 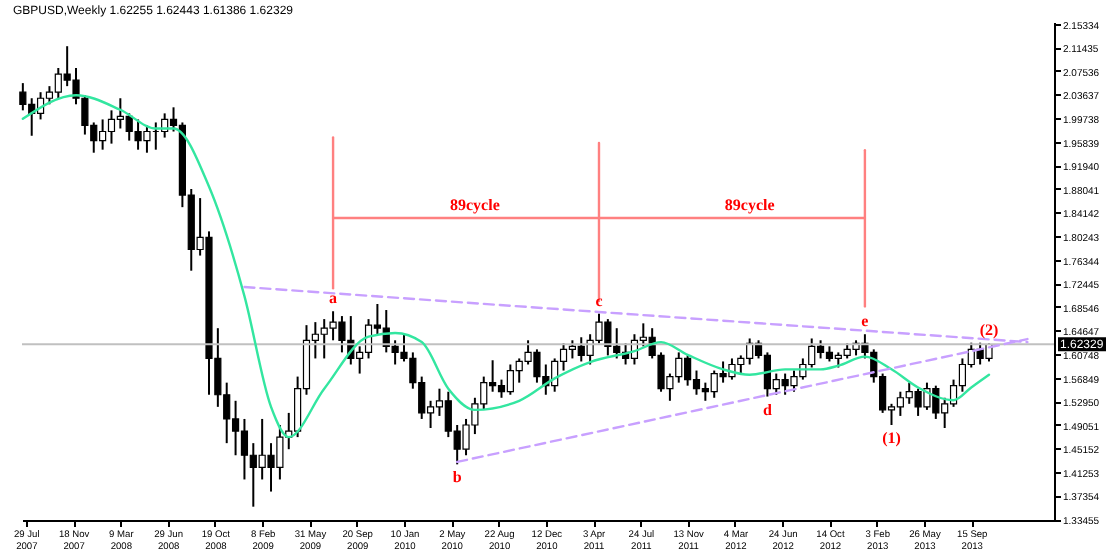 I want to click on annotation: (2), so click(x=989, y=330).